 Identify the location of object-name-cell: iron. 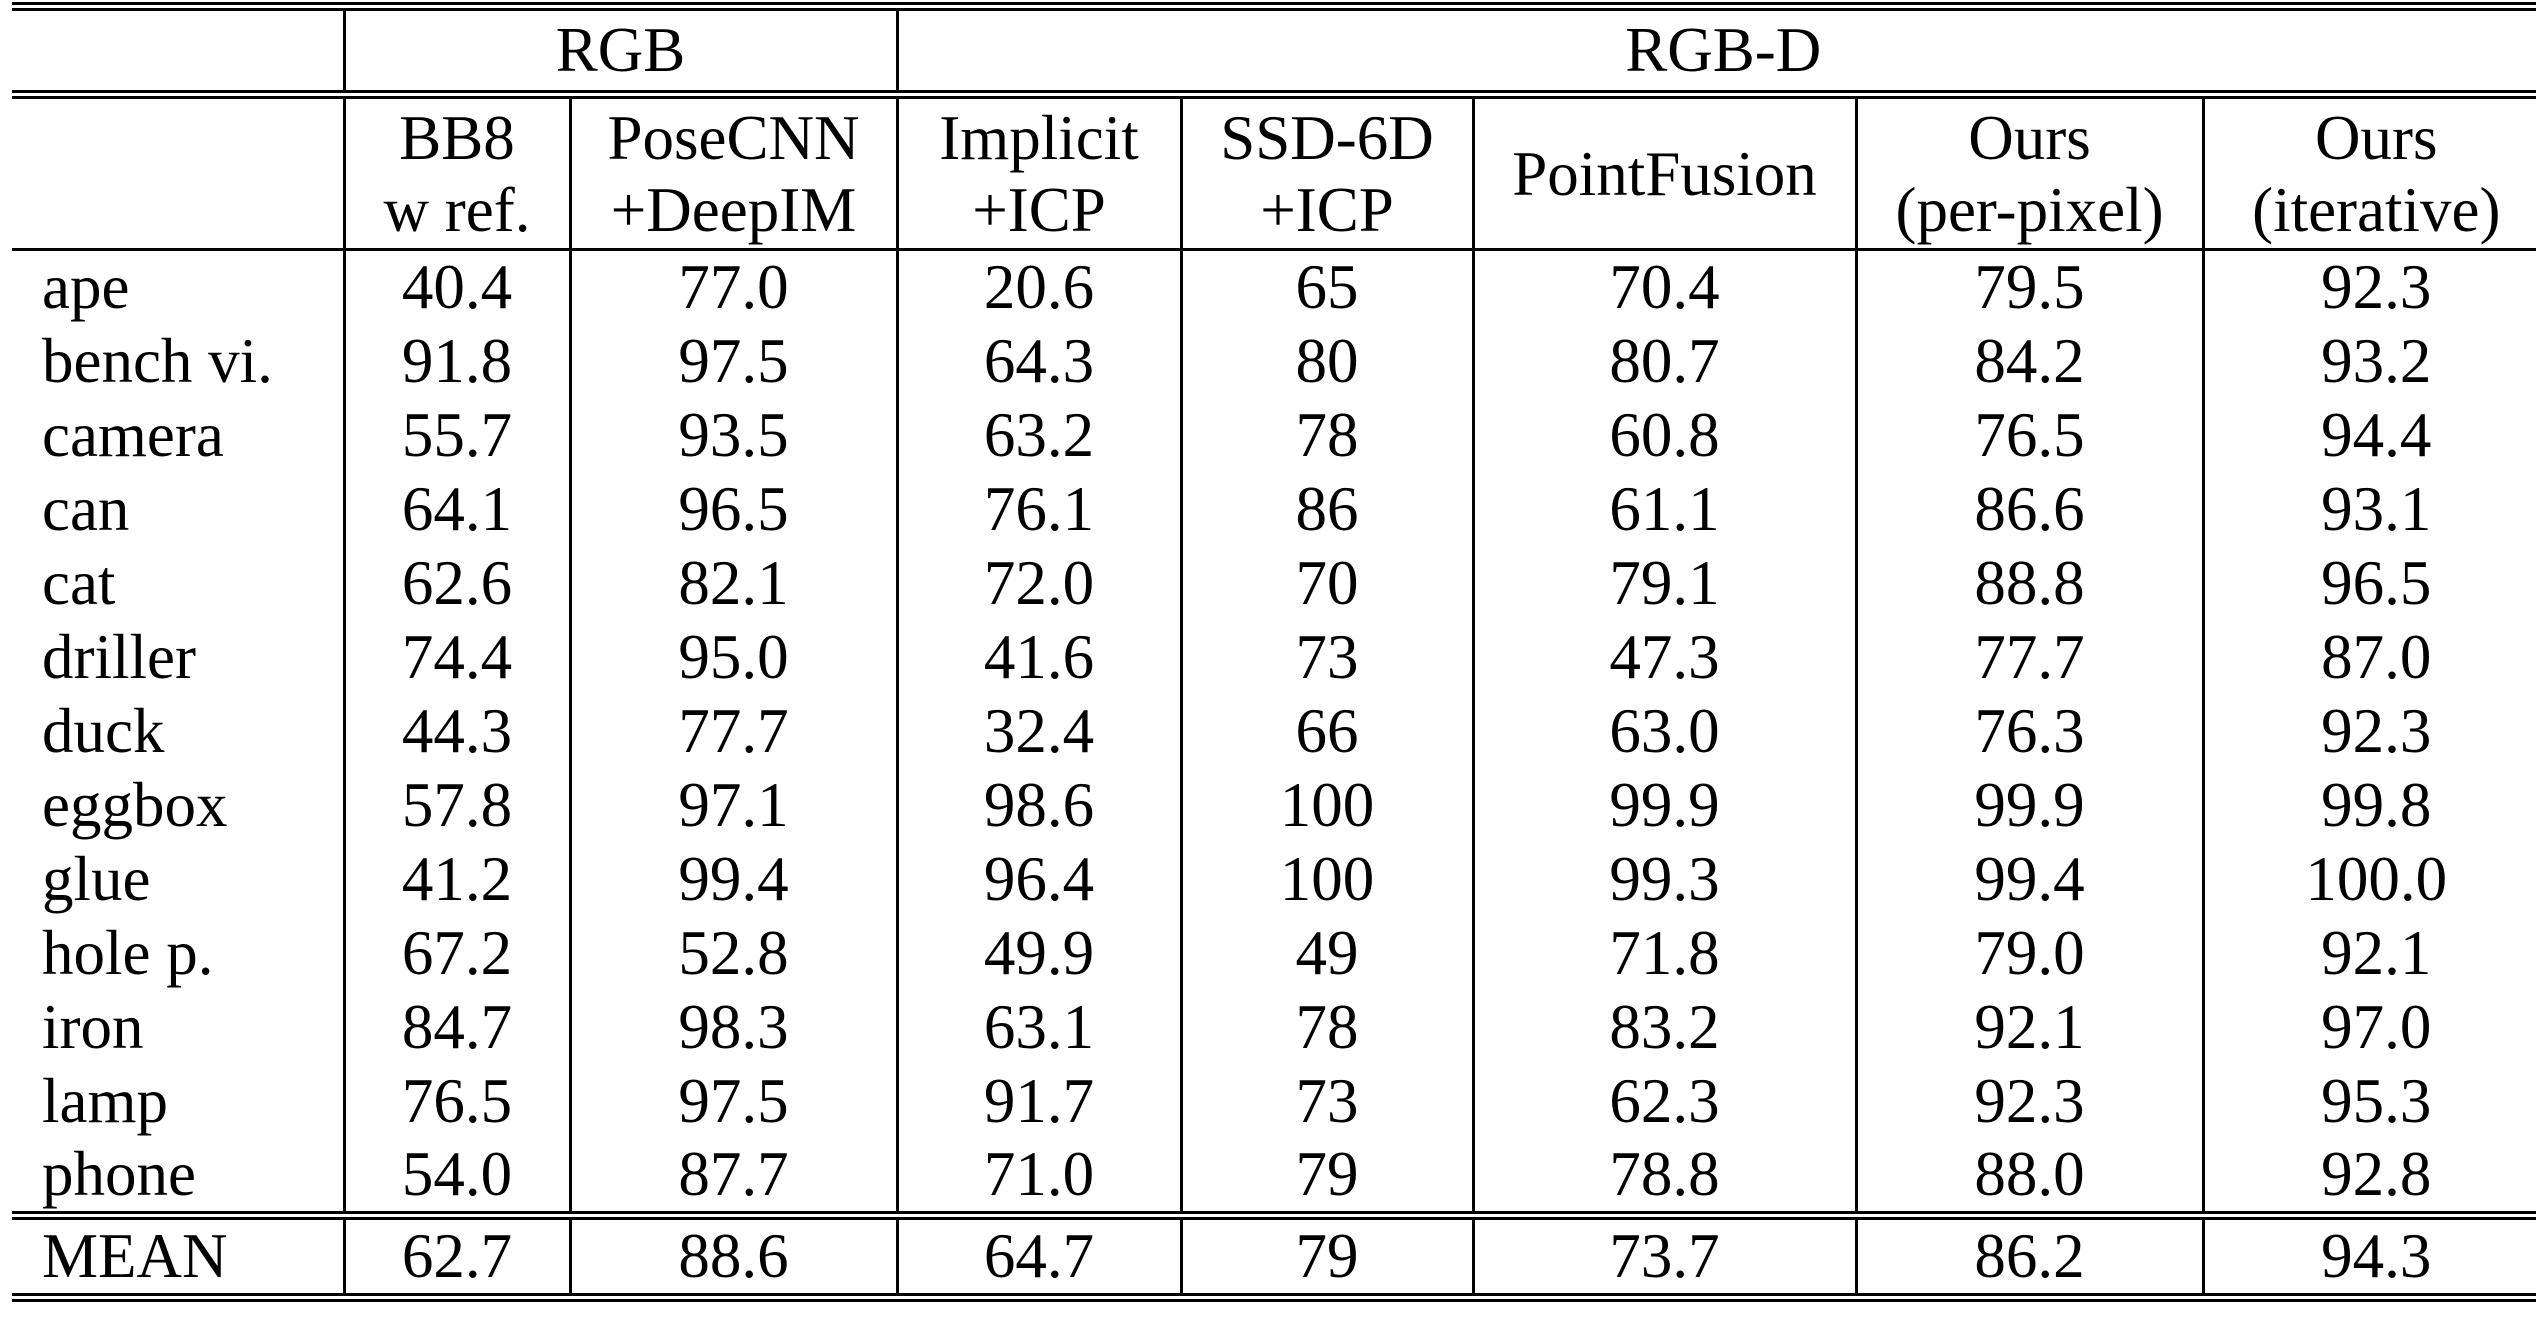
(93, 1026).